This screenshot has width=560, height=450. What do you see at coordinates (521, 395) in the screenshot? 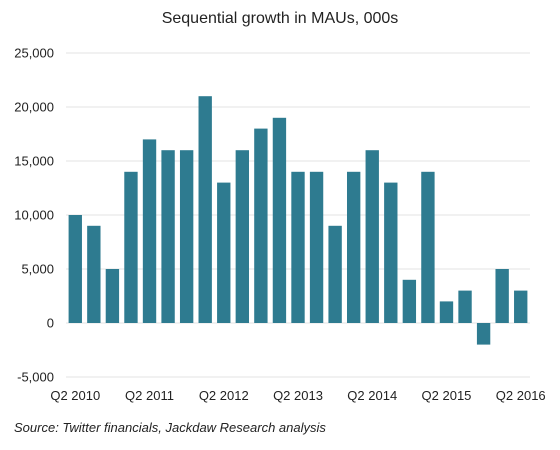
I see `x-tick-label: Q2 2016` at bounding box center [521, 395].